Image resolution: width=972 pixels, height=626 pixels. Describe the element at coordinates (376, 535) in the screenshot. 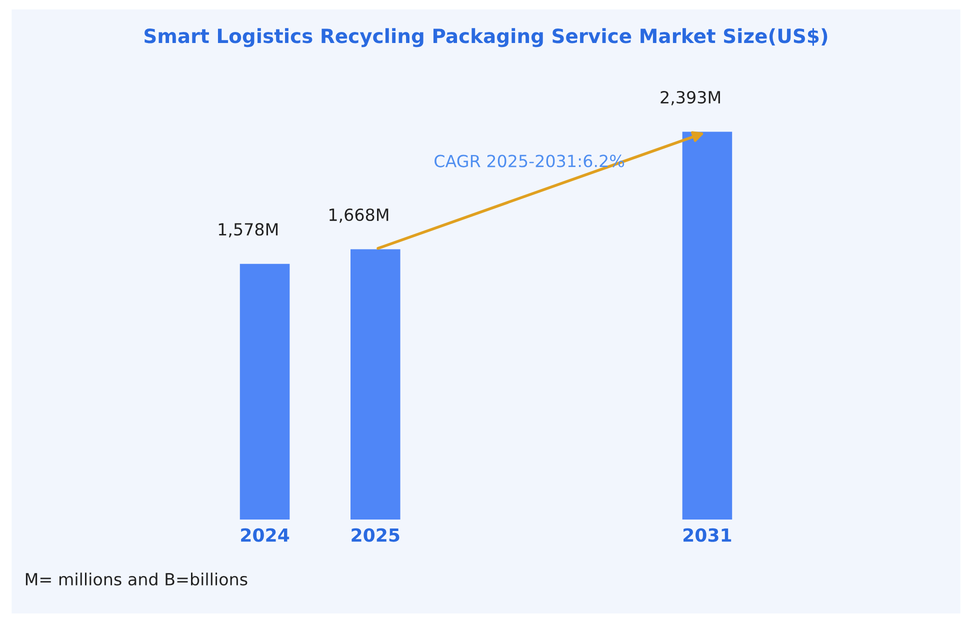

I see `x-tick-label: 2025` at that location.